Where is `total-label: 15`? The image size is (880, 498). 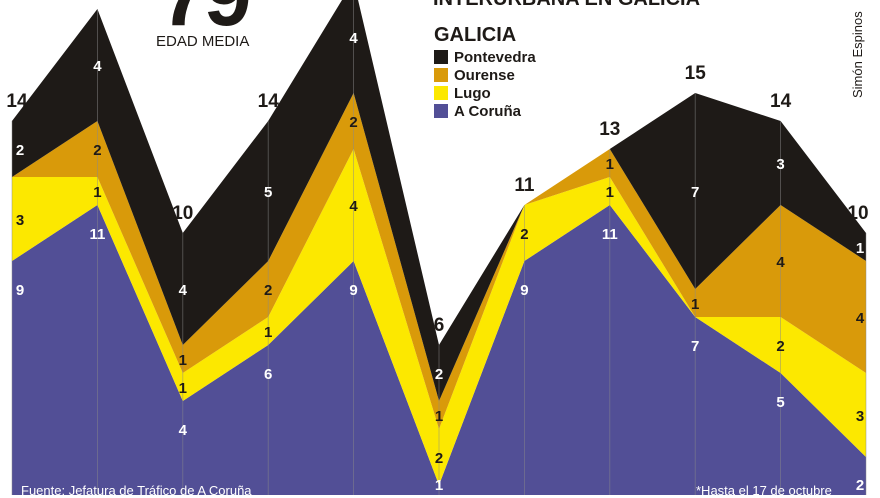
total-label: 15 is located at coordinates (696, 73).